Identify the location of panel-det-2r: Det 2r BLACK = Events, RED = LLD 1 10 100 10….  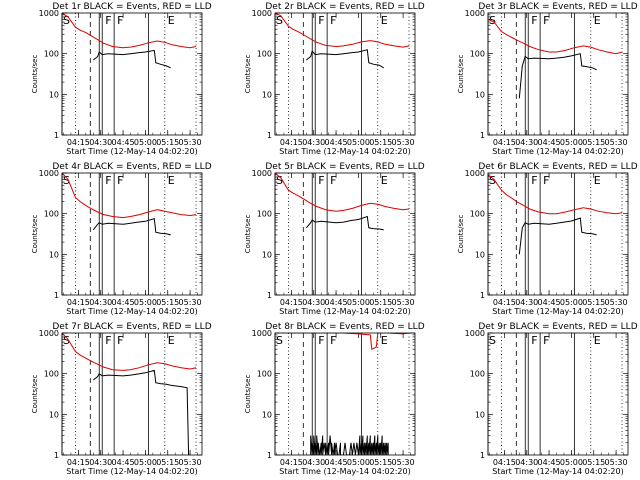
(334, 79).